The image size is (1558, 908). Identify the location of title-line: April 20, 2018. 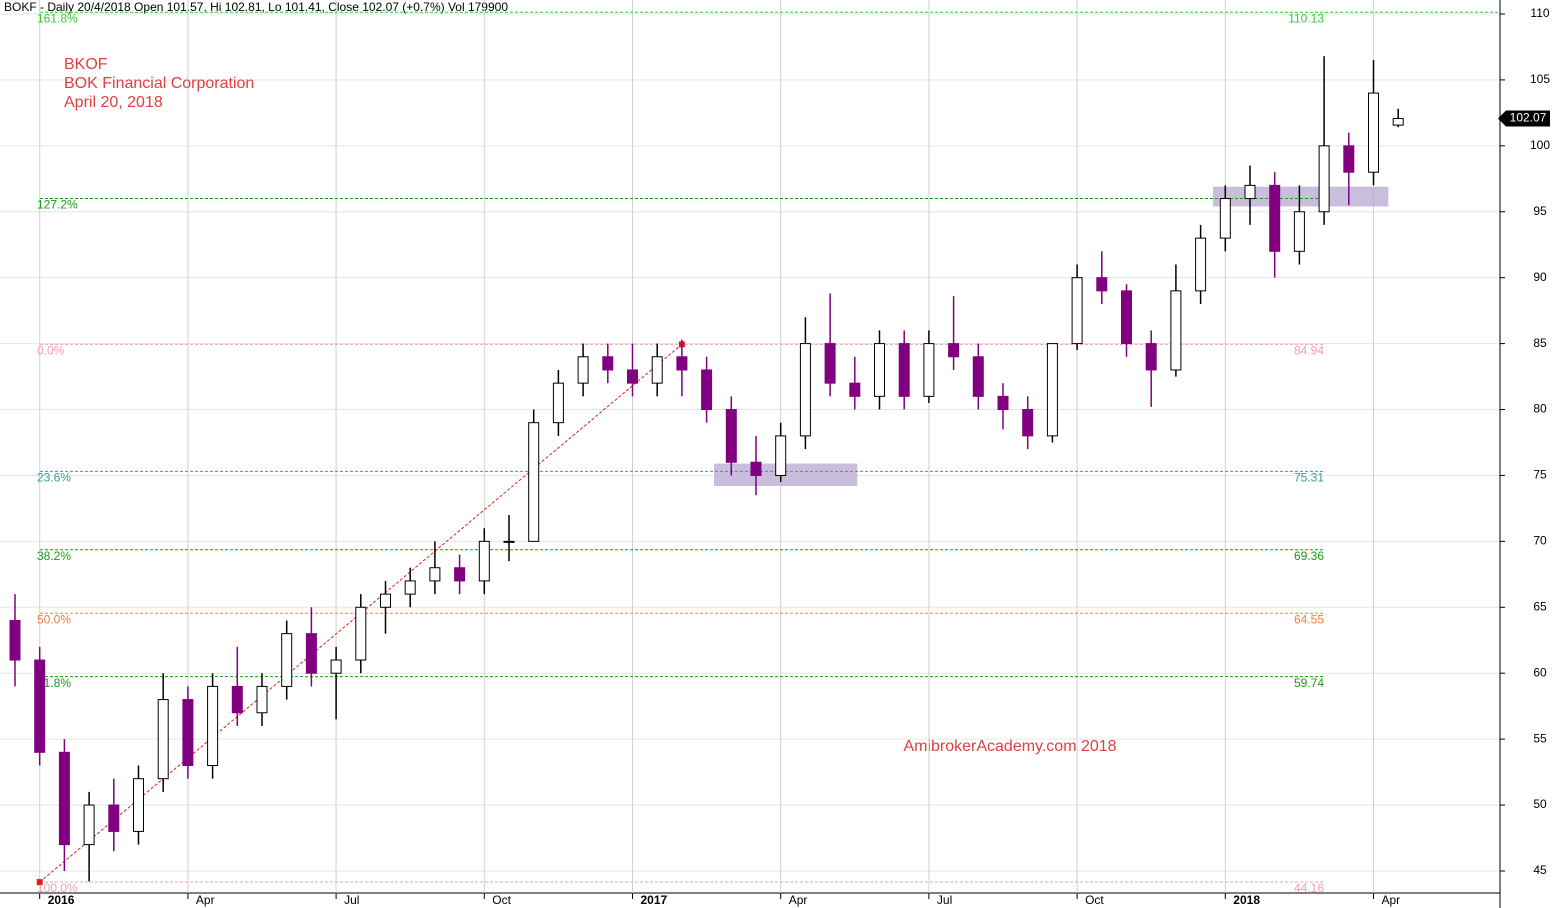
(113, 102).